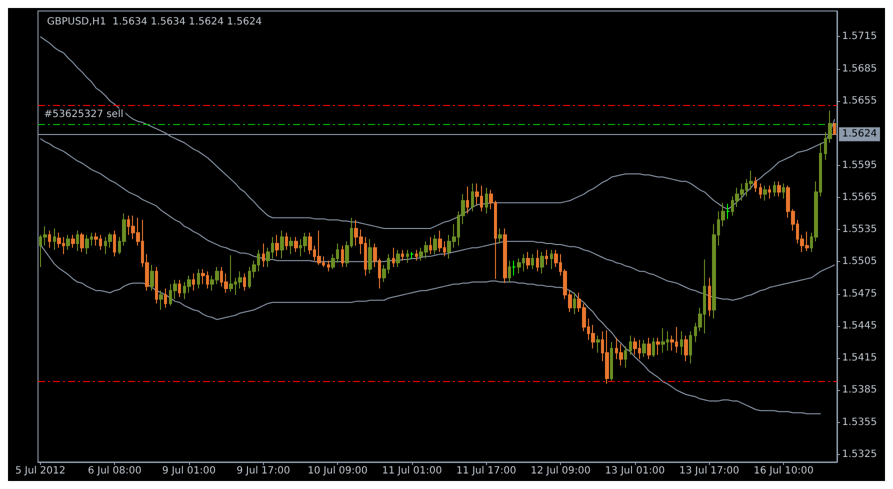 The width and height of the screenshot is (893, 489). I want to click on x-tick-label: 13 Jul 17:00, so click(709, 471).